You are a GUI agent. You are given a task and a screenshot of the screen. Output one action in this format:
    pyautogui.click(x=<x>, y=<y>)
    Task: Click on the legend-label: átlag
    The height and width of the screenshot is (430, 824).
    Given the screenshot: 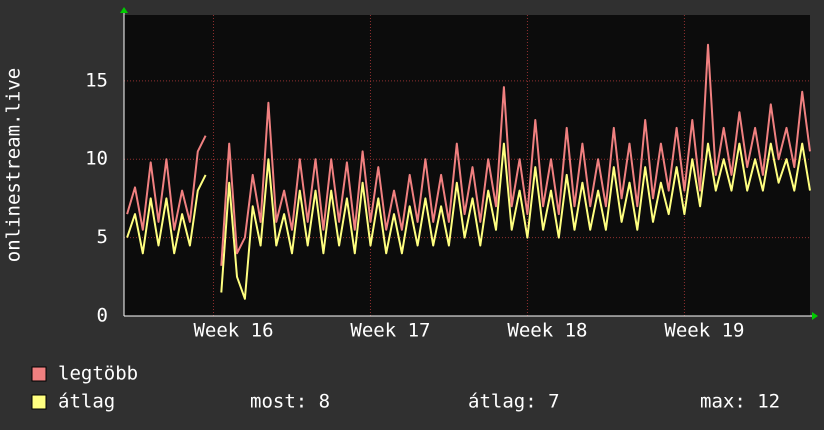 What is the action you would take?
    pyautogui.click(x=86, y=402)
    